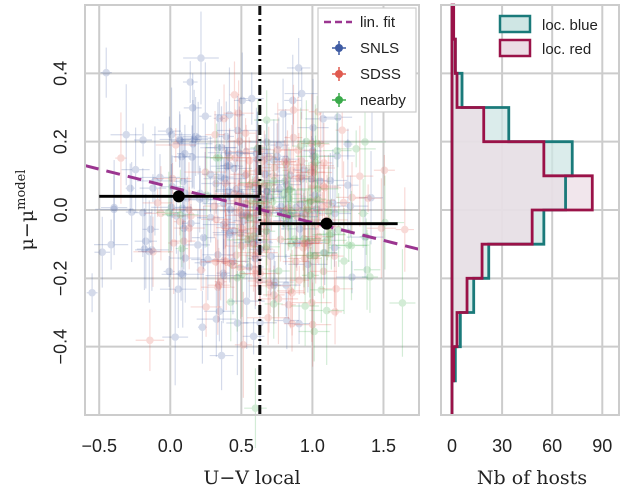  I want to click on x-tick-label: 1.5, so click(383, 446).